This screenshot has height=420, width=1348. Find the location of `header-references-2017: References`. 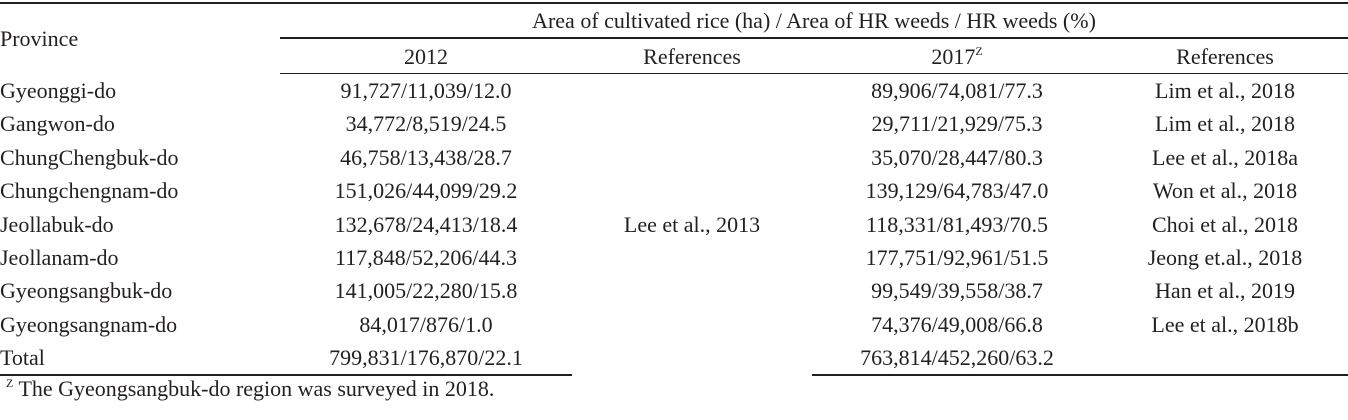

header-references-2017: References is located at coordinates (1225, 55).